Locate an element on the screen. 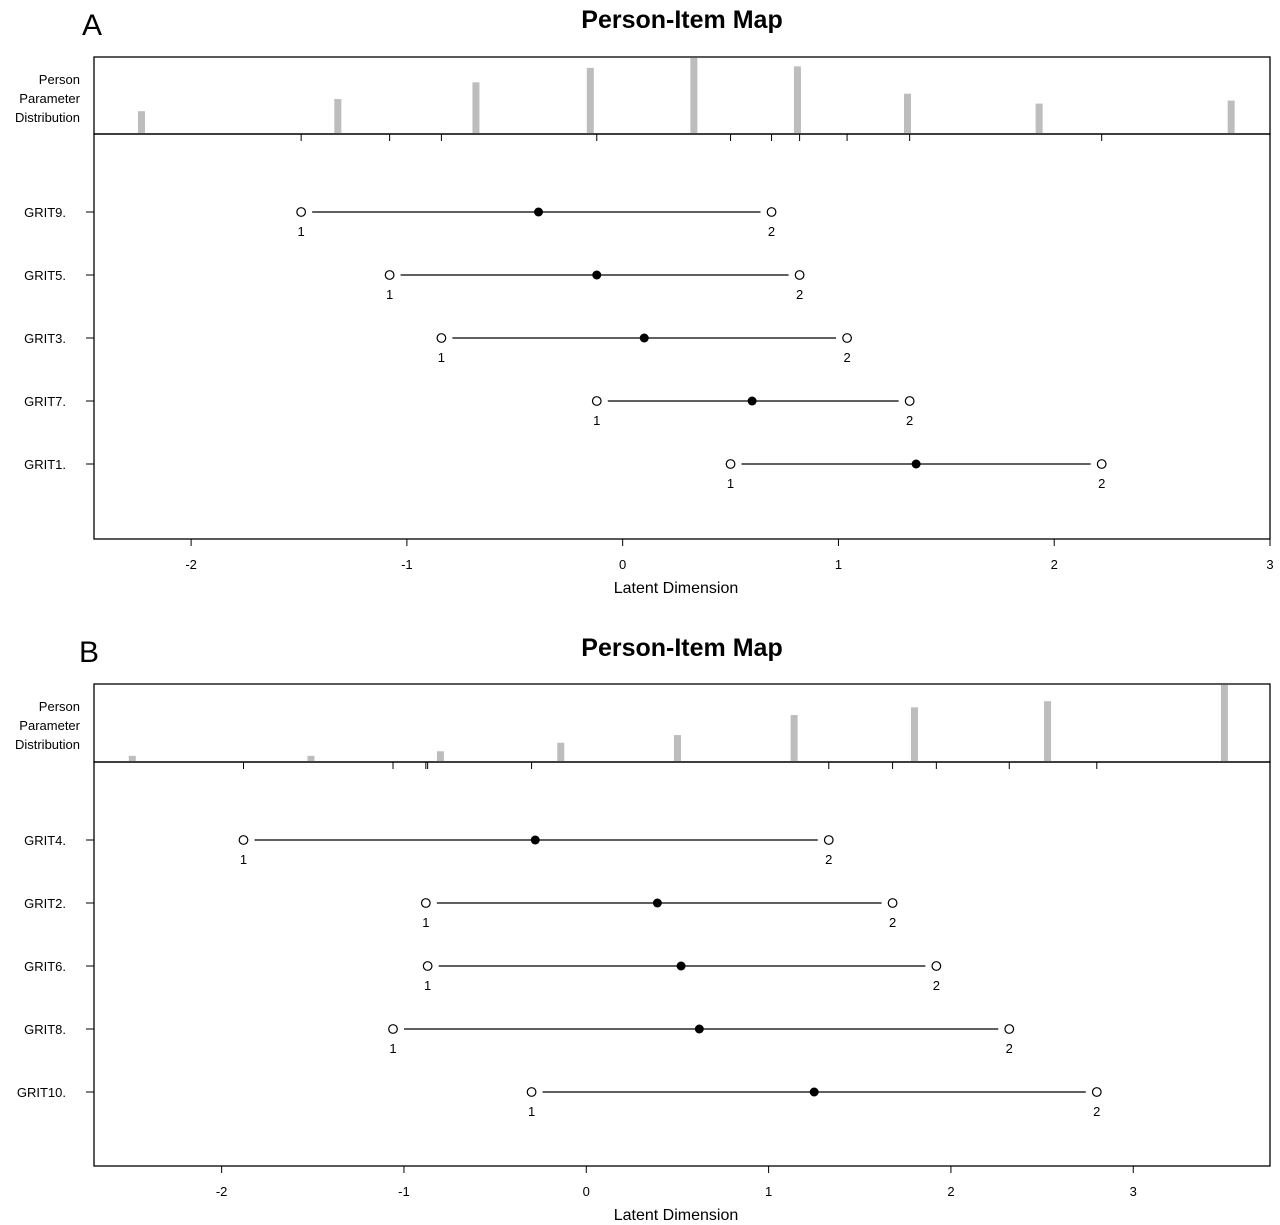  panel-letter: B is located at coordinates (89, 652).